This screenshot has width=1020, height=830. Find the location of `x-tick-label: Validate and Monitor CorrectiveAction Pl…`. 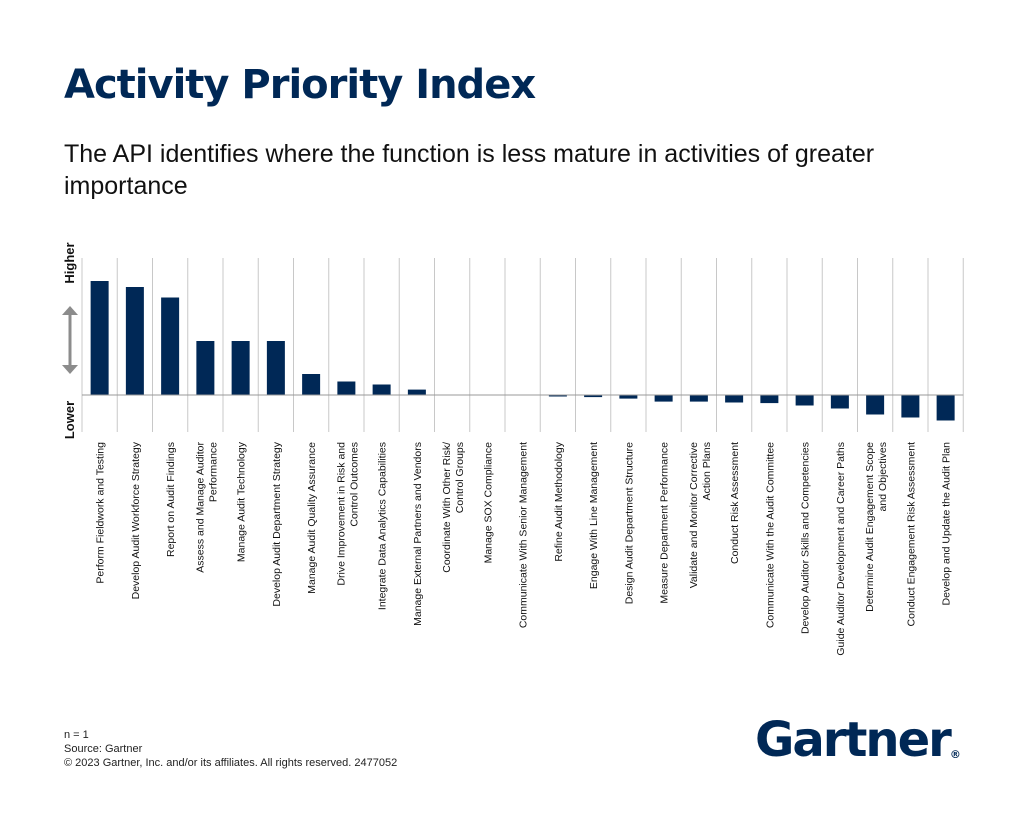

x-tick-label: Validate and Monitor CorrectiveAction Pl… is located at coordinates (700, 515).